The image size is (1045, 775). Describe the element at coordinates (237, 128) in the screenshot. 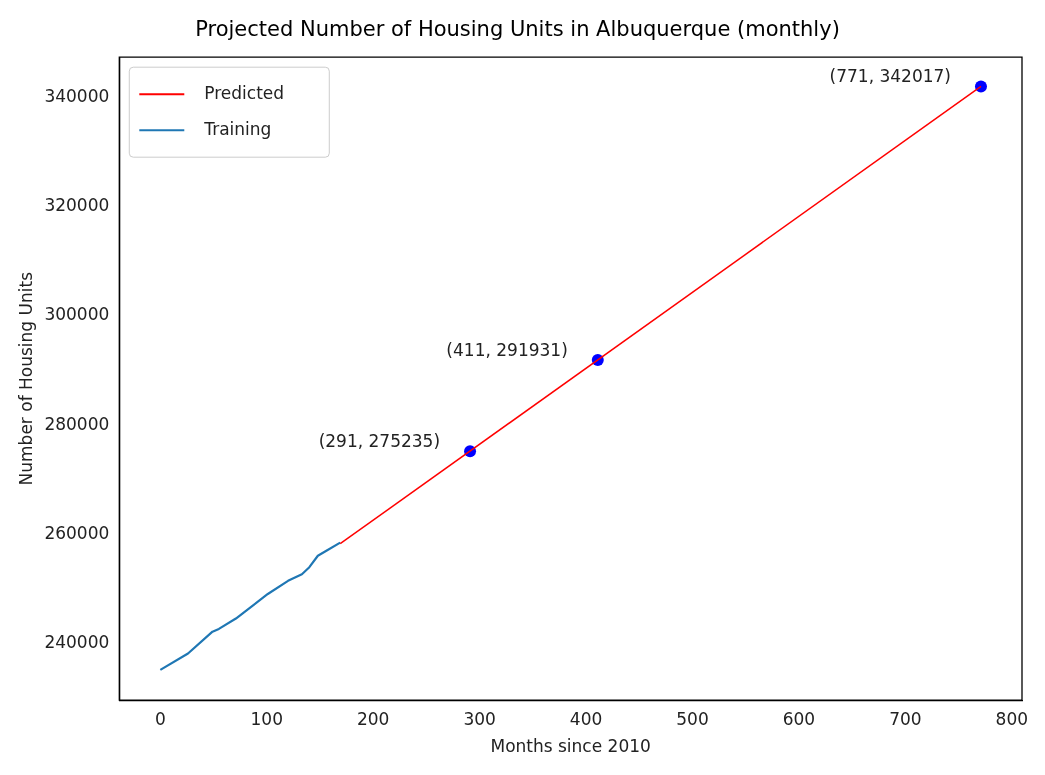

I see `legend-label: Training` at that location.